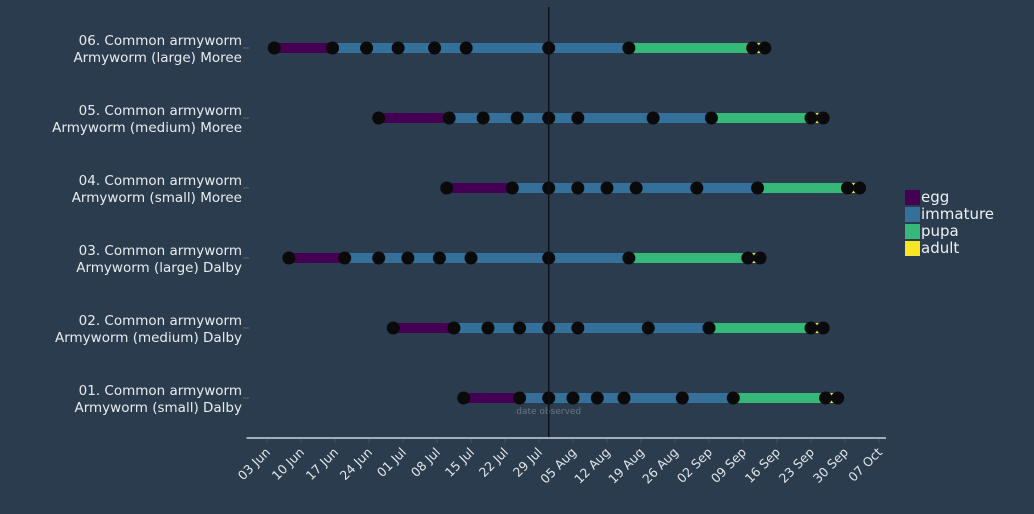 Image resolution: width=1034 pixels, height=514 pixels. I want to click on legend-item-adult: adult, so click(949, 248).